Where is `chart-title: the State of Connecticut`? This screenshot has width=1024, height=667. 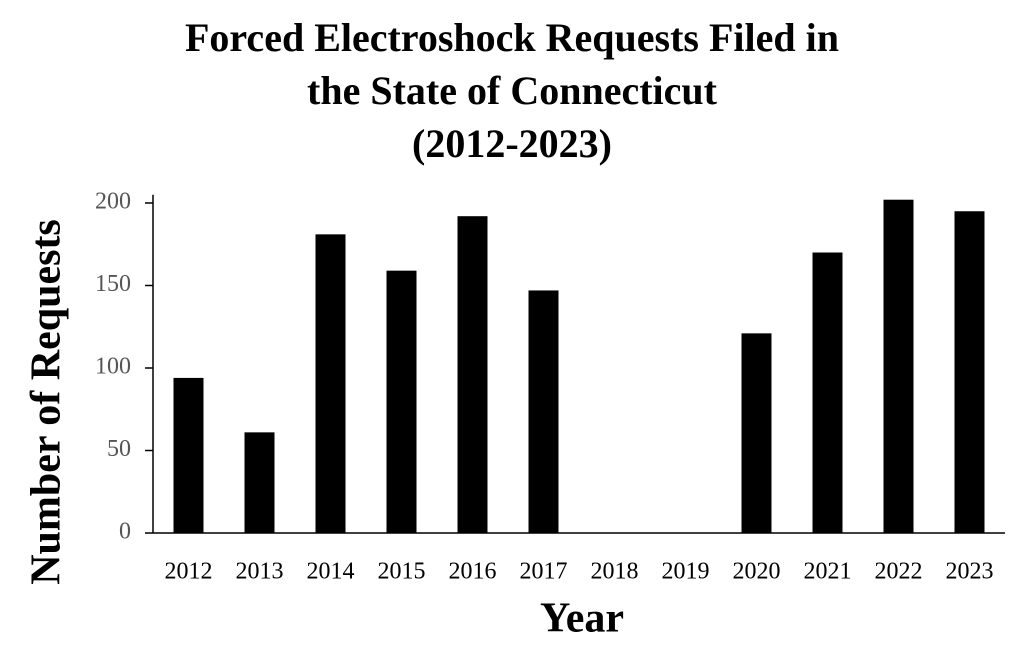 chart-title: the State of Connecticut is located at coordinates (512, 90).